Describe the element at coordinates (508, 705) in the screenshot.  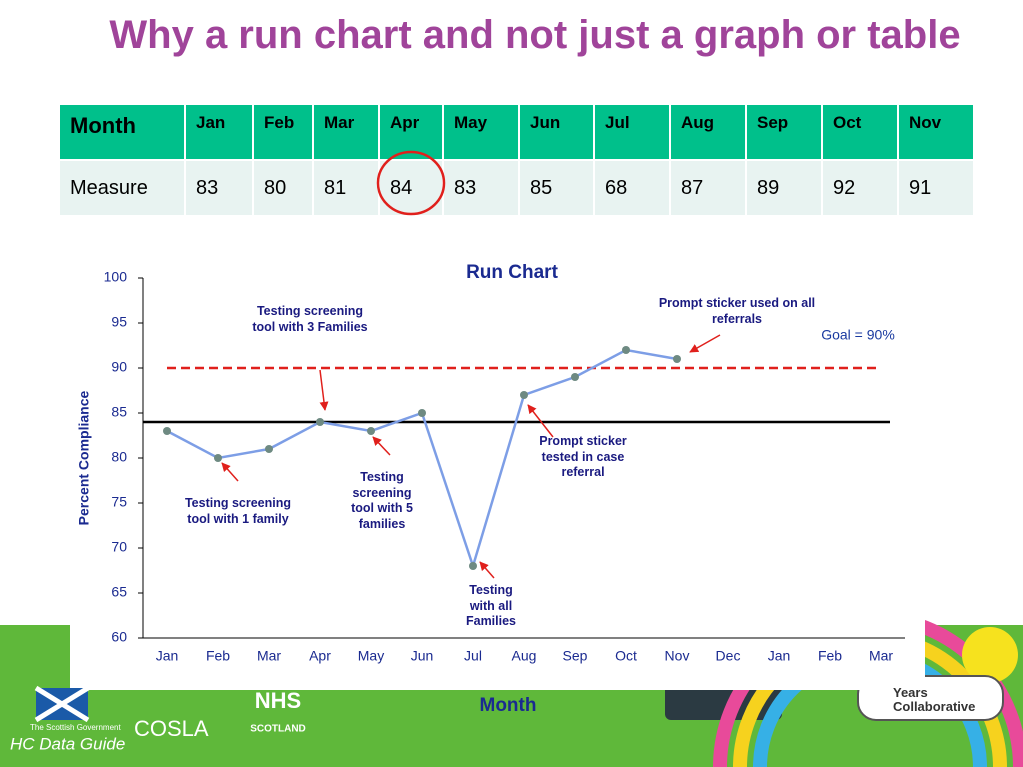
I see `x-axis-label: Month` at that location.